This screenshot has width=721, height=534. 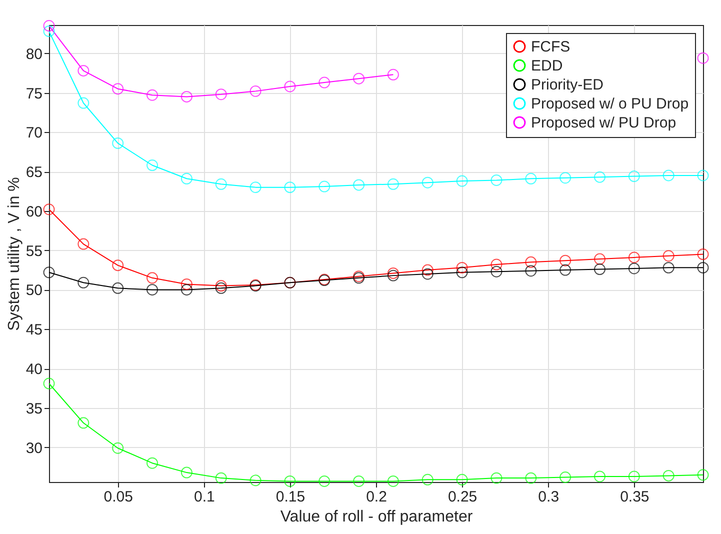 What do you see at coordinates (377, 517) in the screenshot?
I see `x-axis-title: Value of roll - off parameter` at bounding box center [377, 517].